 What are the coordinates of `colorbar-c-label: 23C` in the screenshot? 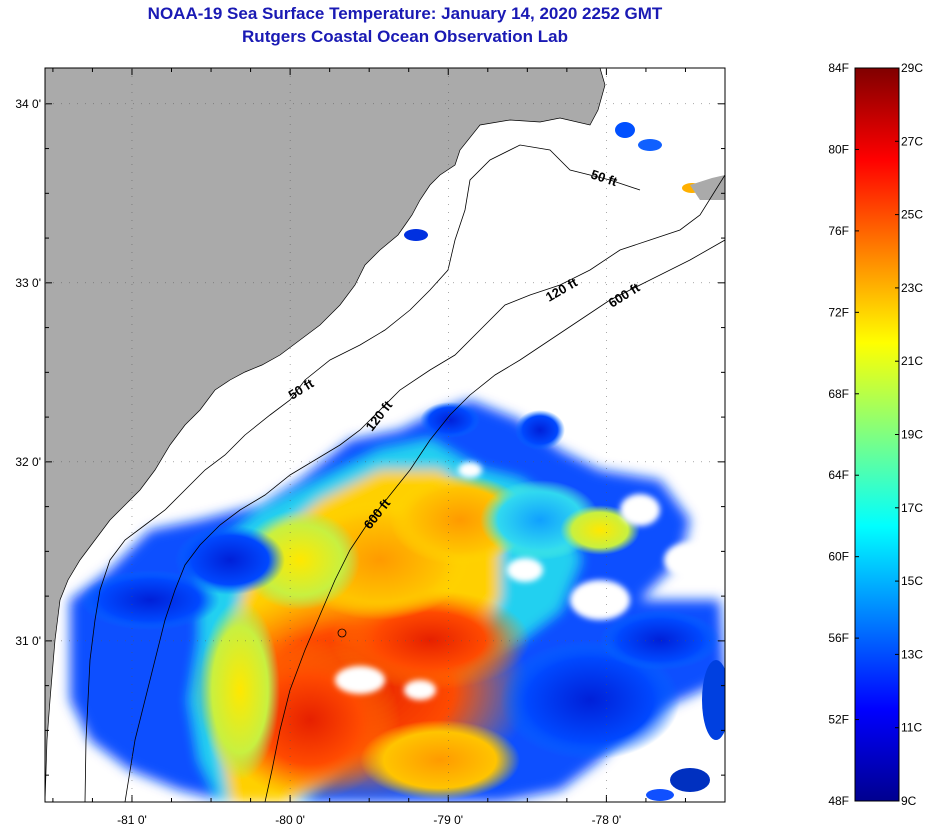 It's located at (912, 288).